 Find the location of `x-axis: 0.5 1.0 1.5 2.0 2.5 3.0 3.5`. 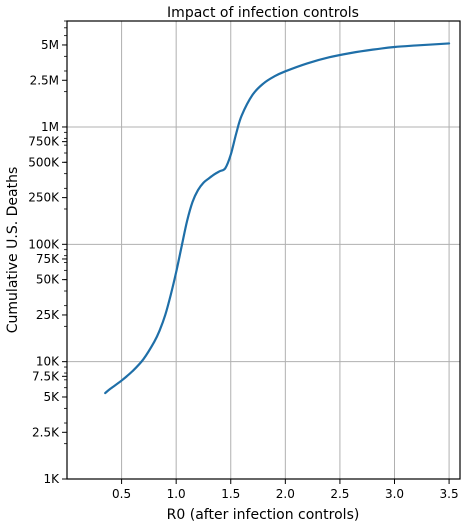

x-axis: 0.5 1.0 1.5 2.0 2.5 3.0 3.5 is located at coordinates (285, 490).